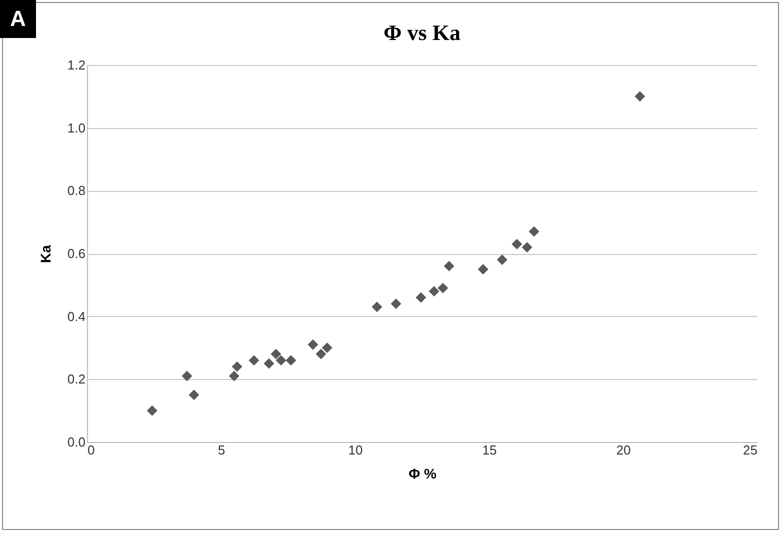 The width and height of the screenshot is (783, 536). Describe the element at coordinates (76, 316) in the screenshot. I see `y-tick-label: 0.4` at that location.